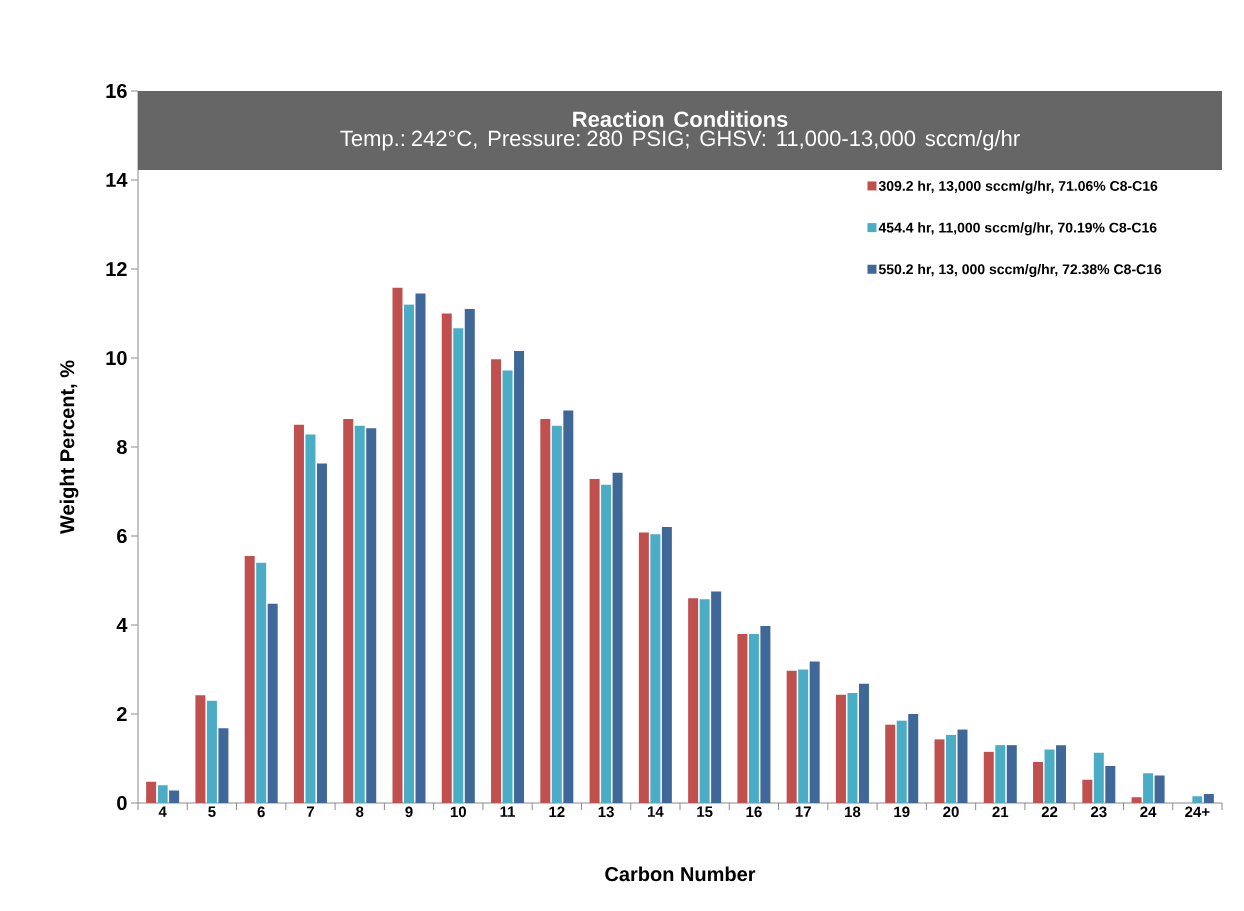 This screenshot has width=1244, height=911. I want to click on y-tick-label: 12, so click(116, 269).